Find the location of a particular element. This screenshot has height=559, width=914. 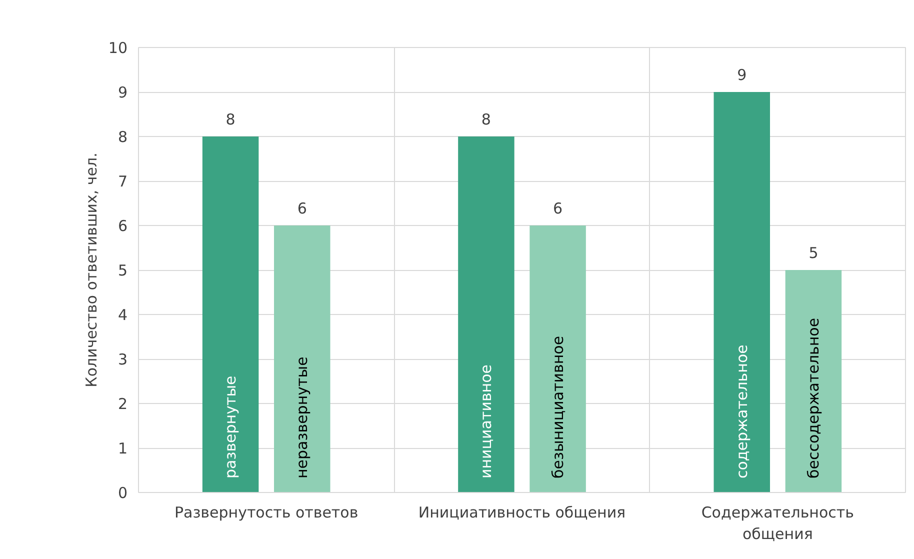

annotation: бессодержательное is located at coordinates (813, 398).